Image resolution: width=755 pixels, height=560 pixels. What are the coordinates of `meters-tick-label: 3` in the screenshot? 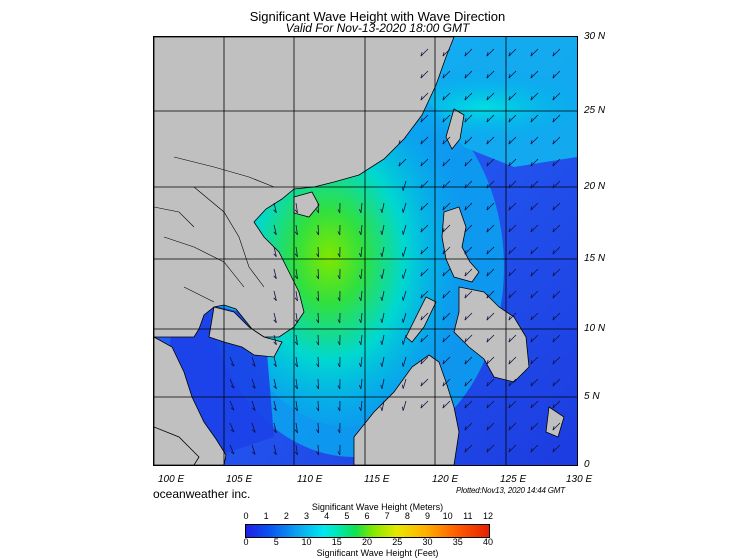 It's located at (306, 516).